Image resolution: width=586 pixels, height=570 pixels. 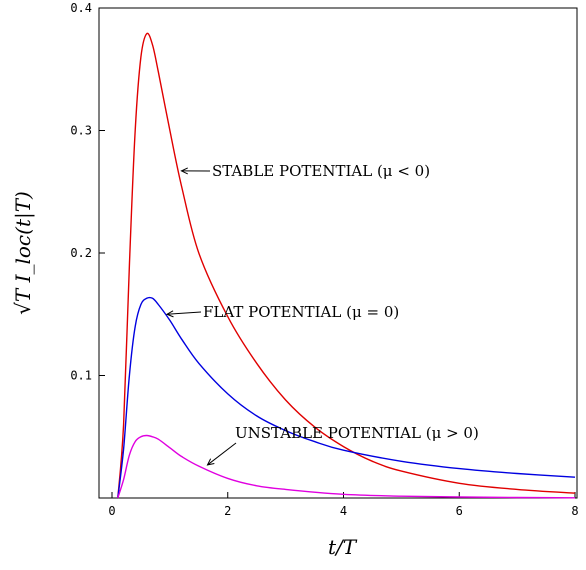 I want to click on y-tick-label: 0.2, so click(x=81, y=253).